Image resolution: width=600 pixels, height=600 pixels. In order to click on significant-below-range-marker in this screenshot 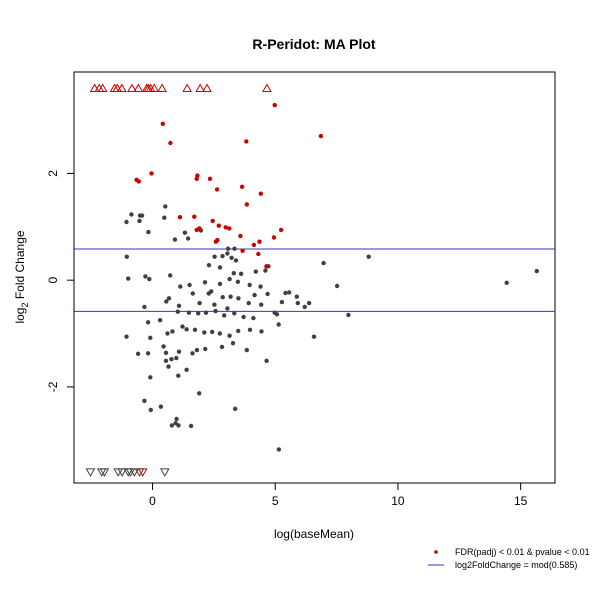, I will do `click(142, 472)`.